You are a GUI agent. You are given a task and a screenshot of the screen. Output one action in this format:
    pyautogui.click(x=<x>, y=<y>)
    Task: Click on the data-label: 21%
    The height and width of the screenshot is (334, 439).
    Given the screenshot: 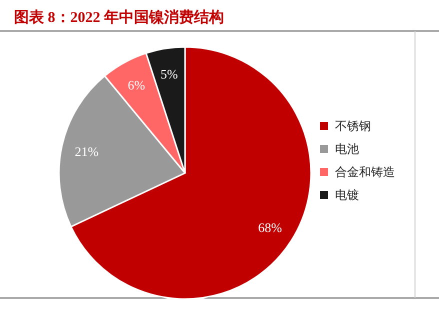 What is the action you would take?
    pyautogui.click(x=86, y=152)
    